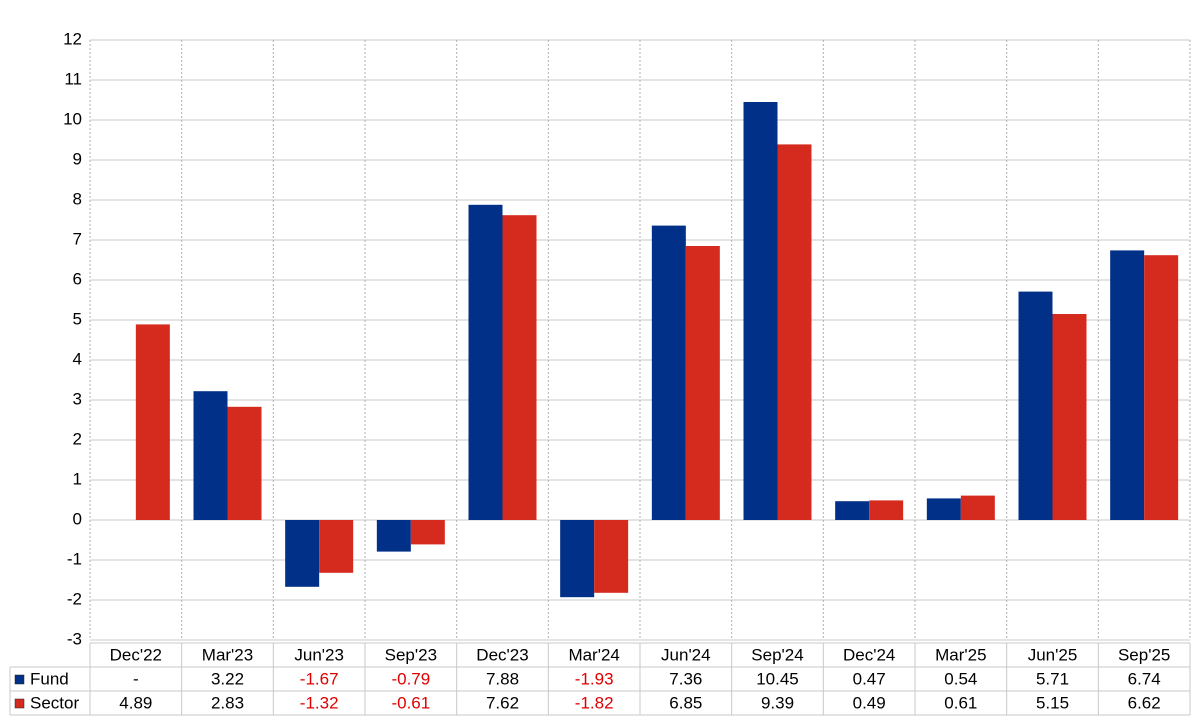 Image resolution: width=1200 pixels, height=720 pixels. What do you see at coordinates (686, 654) in the screenshot?
I see `x-tick-label: Jun'24` at bounding box center [686, 654].